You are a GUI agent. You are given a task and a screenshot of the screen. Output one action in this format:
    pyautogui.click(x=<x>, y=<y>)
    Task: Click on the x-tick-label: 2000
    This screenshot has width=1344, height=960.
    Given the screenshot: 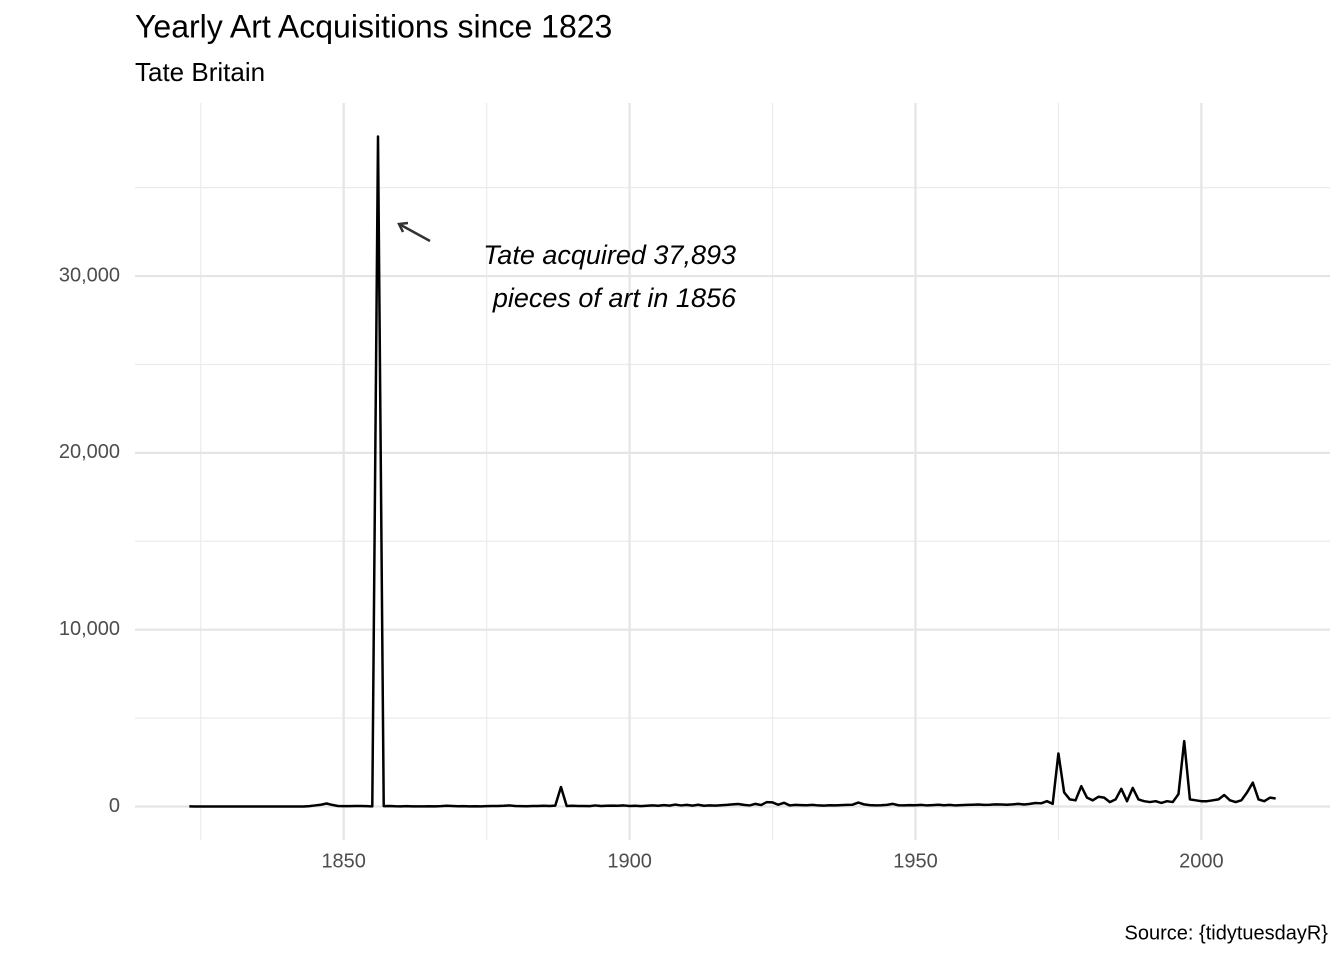 What is the action you would take?
    pyautogui.click(x=1201, y=861)
    